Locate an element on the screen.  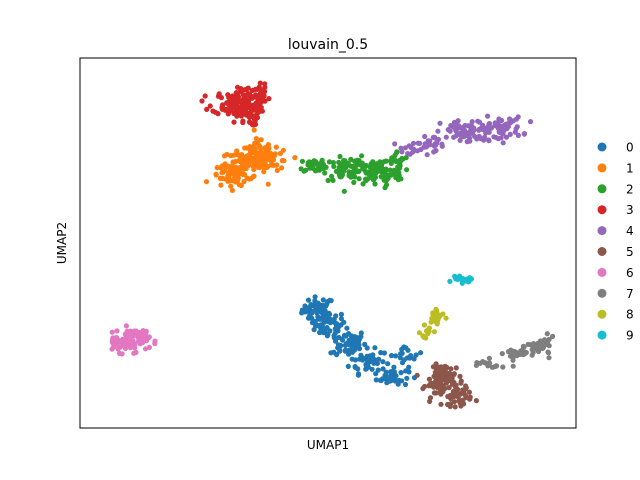
series-7-points is located at coordinates (514, 350).